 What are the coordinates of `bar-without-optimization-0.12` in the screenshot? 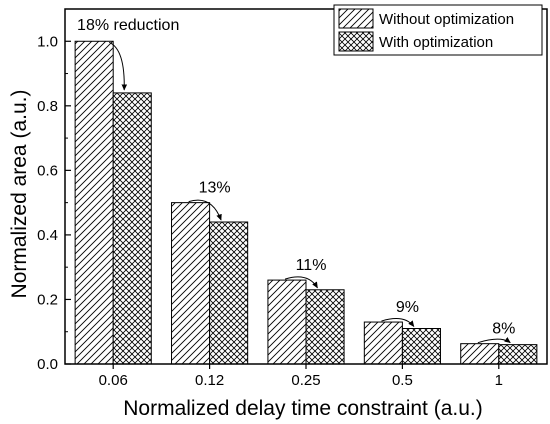 It's located at (191, 283).